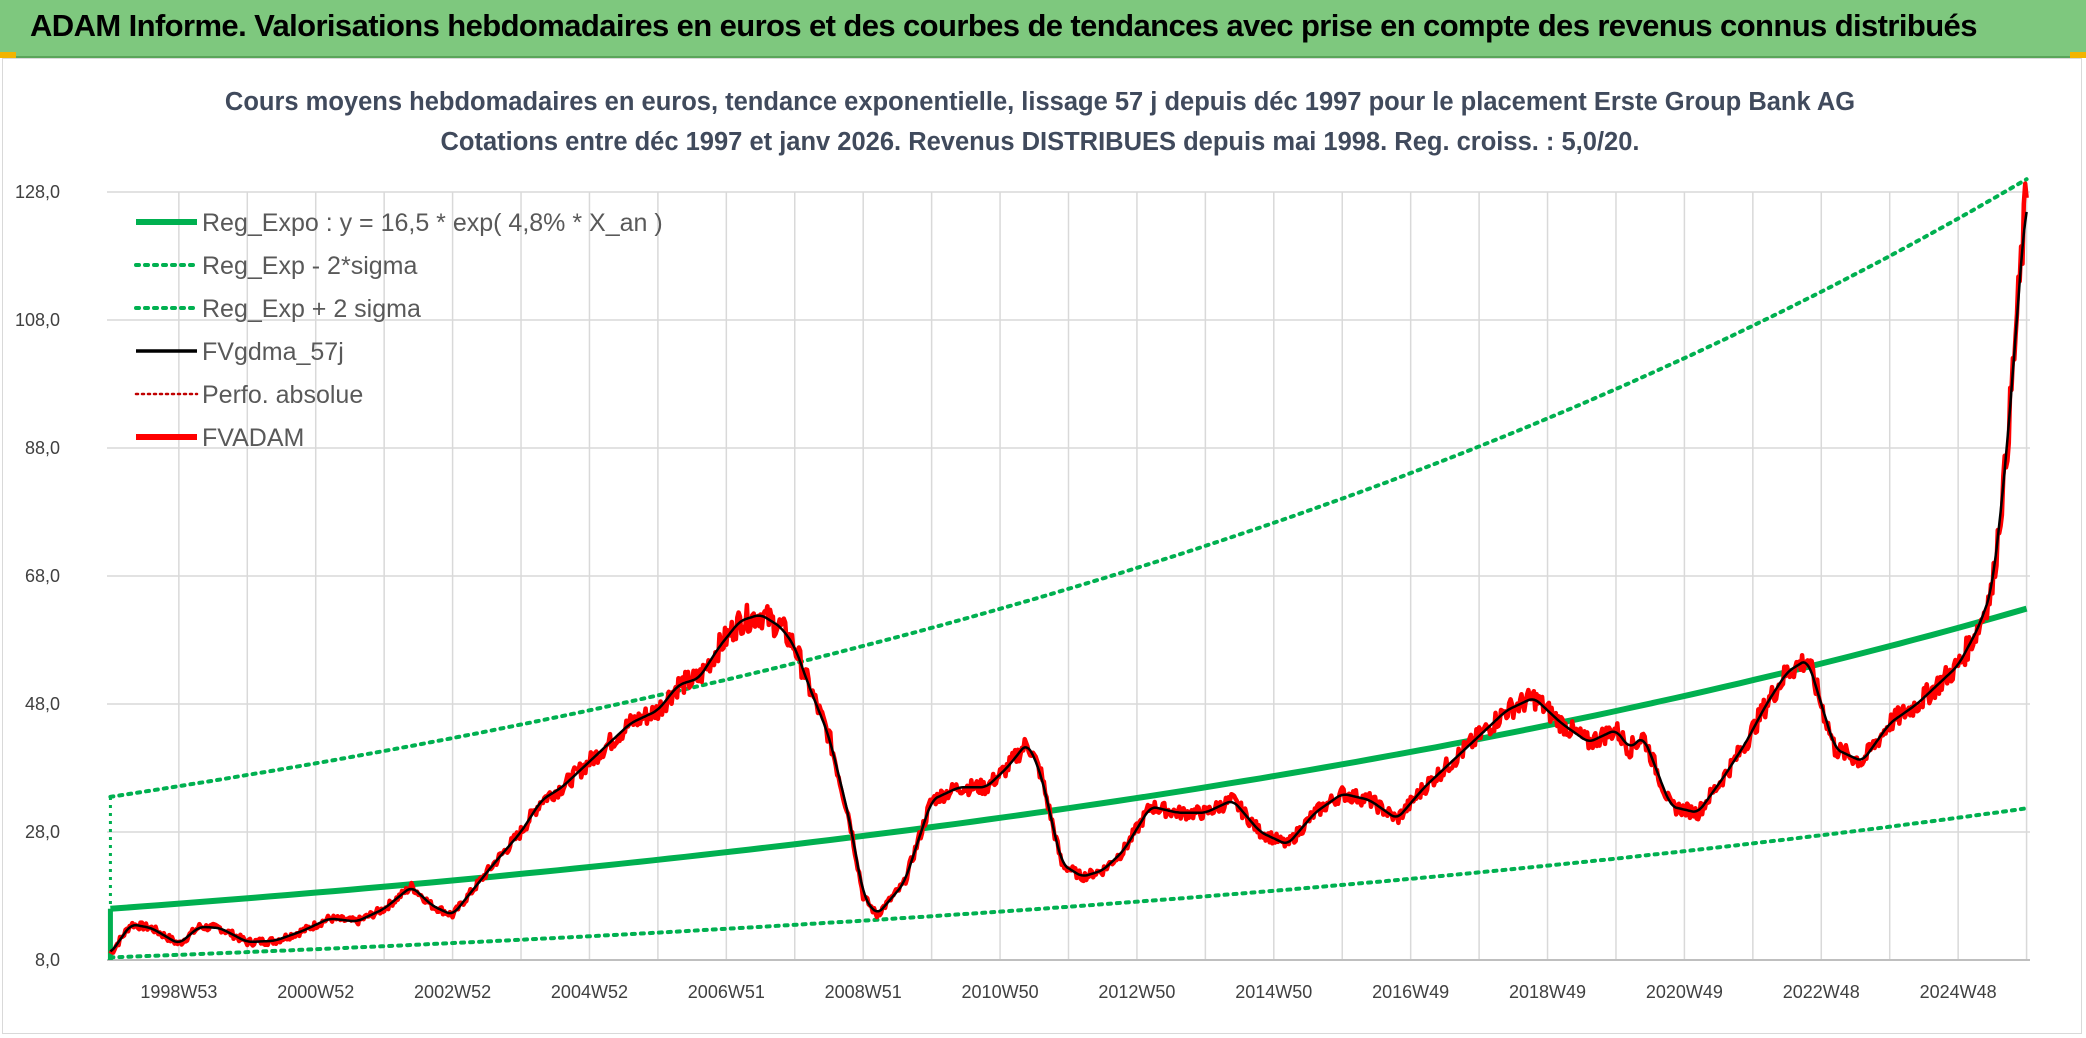 The image size is (2086, 1038). I want to click on legend-label: Perfo. absolue, so click(282, 395).